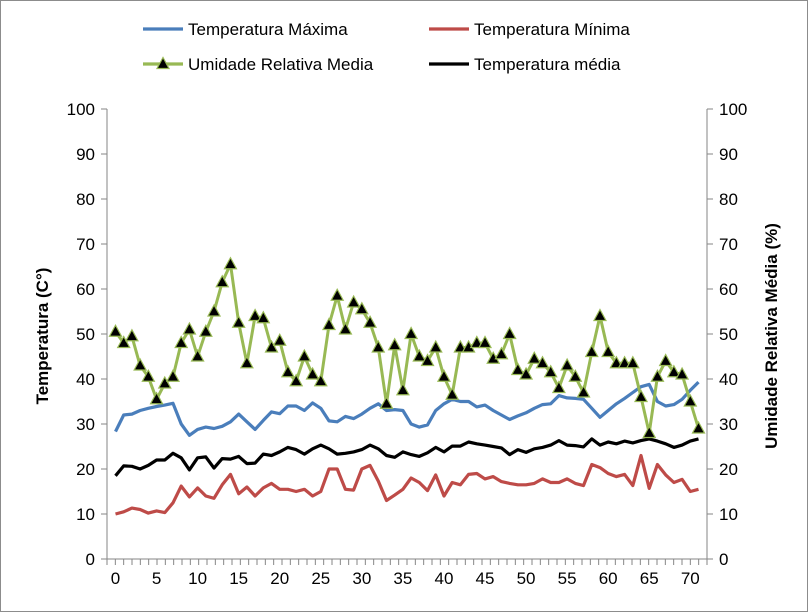  What do you see at coordinates (163, 63) in the screenshot?
I see `legend-marker-umidade-relativa-media` at bounding box center [163, 63].